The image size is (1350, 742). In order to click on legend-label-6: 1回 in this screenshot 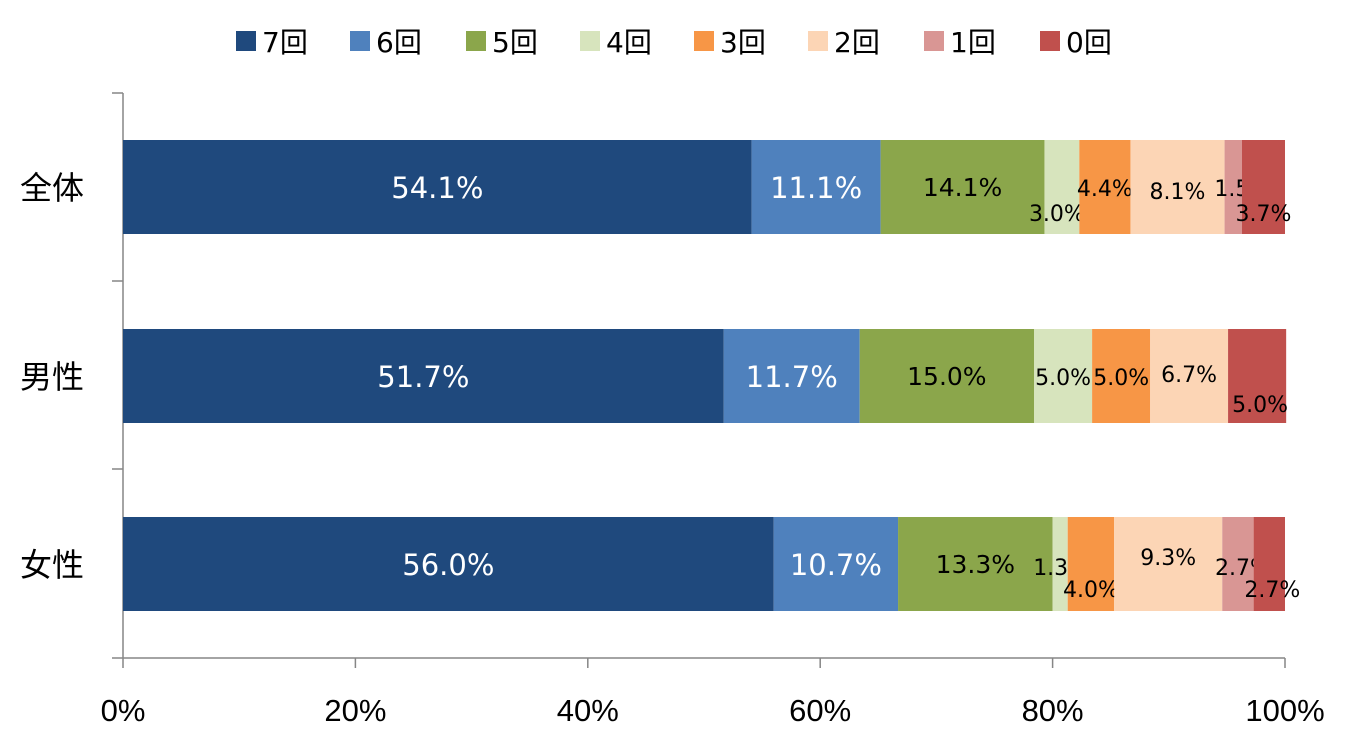, I will do `click(973, 42)`.